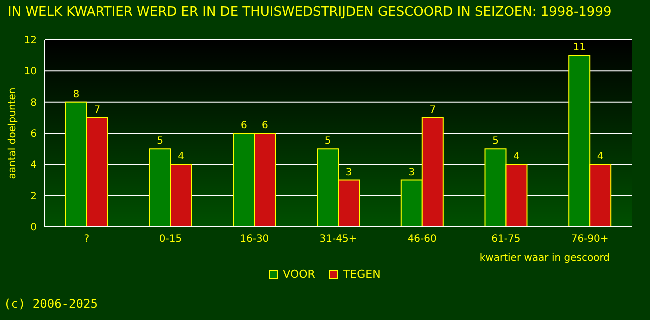 This screenshot has height=320, width=650. What do you see at coordinates (33, 166) in the screenshot?
I see `y-tick-label: 4` at bounding box center [33, 166].